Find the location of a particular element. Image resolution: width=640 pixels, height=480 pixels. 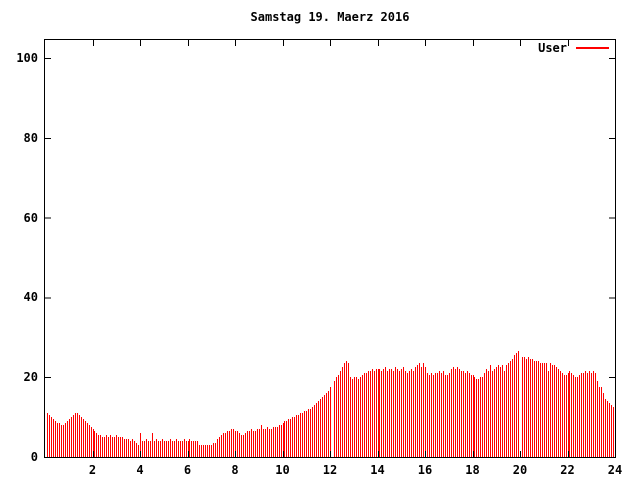

y-tick-label: 20 is located at coordinates (30, 377).